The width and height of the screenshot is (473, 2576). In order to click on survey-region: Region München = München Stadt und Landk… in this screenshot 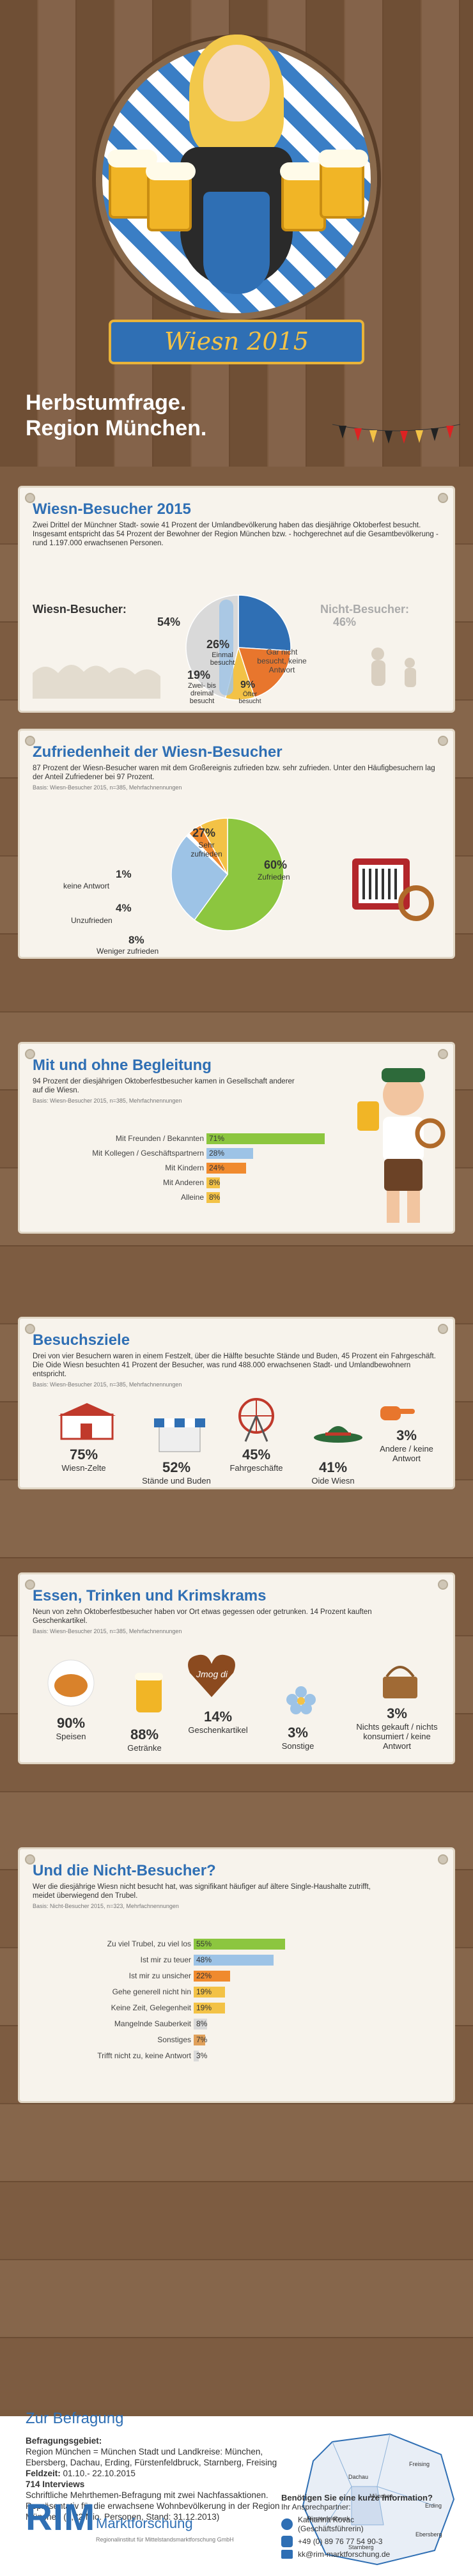, I will do `click(151, 2457)`.